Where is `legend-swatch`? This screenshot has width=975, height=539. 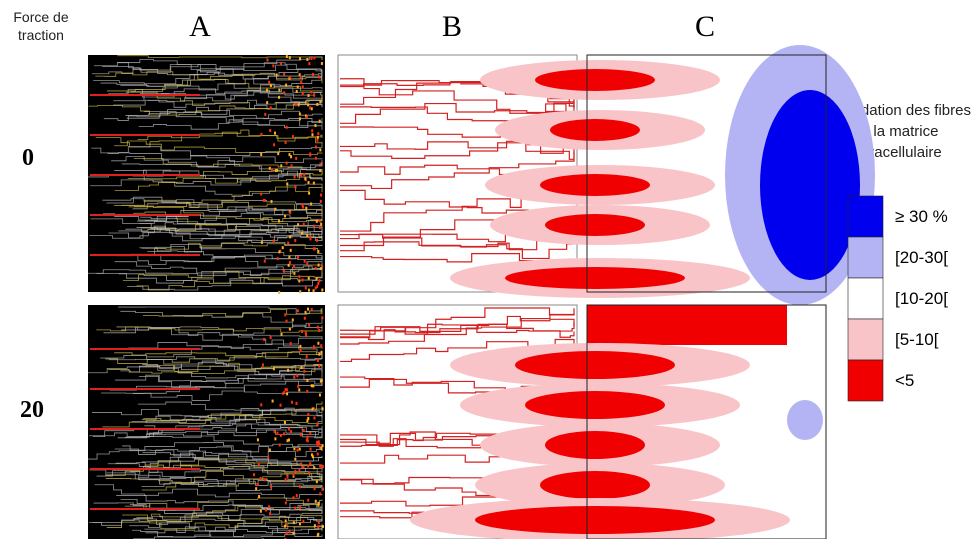 legend-swatch is located at coordinates (865, 380).